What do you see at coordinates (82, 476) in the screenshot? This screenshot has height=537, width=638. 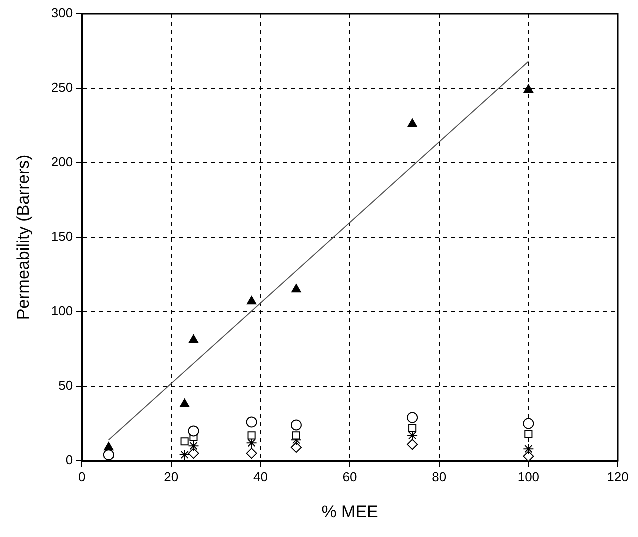 I see `x-tick-label: 0` at bounding box center [82, 476].